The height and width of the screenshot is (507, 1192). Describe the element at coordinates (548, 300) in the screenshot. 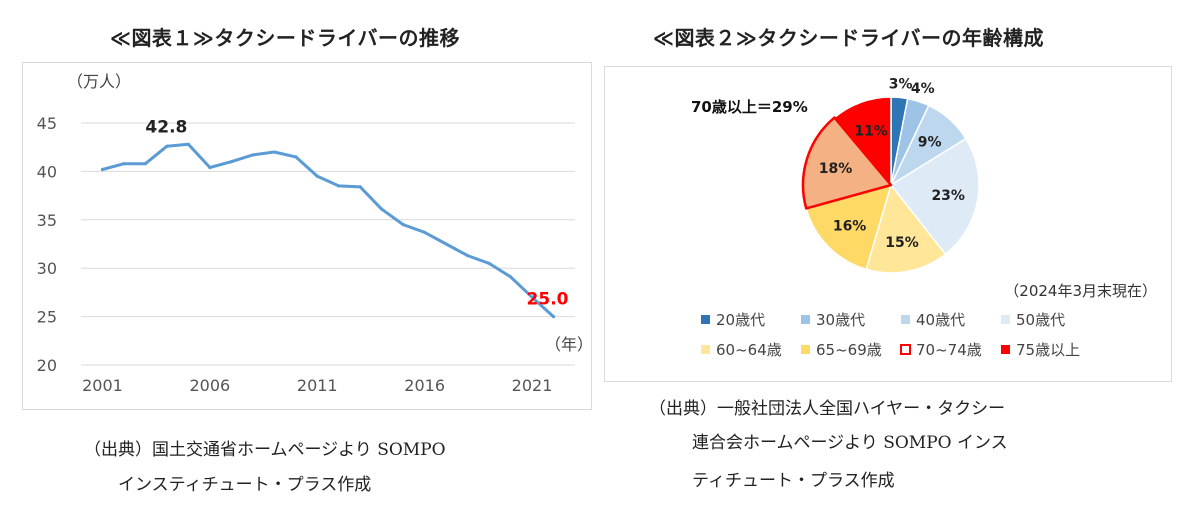

I see `latest-value-label: 25.0` at that location.